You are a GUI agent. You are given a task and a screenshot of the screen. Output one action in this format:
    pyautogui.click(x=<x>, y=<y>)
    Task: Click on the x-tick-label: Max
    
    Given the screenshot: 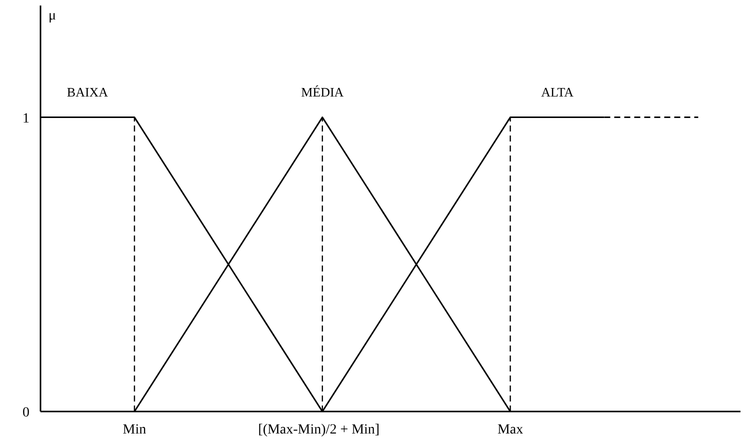 What is the action you would take?
    pyautogui.click(x=510, y=430)
    